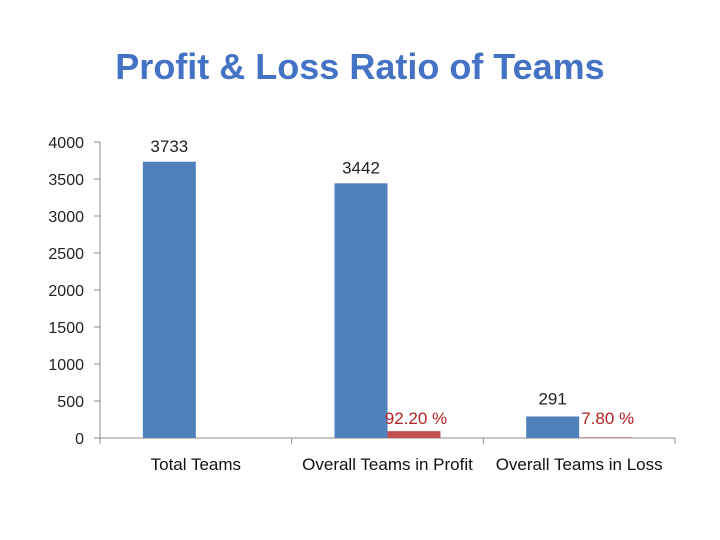 Image resolution: width=720 pixels, height=540 pixels. What do you see at coordinates (66, 291) in the screenshot?
I see `y-tick-label: 2000` at bounding box center [66, 291].